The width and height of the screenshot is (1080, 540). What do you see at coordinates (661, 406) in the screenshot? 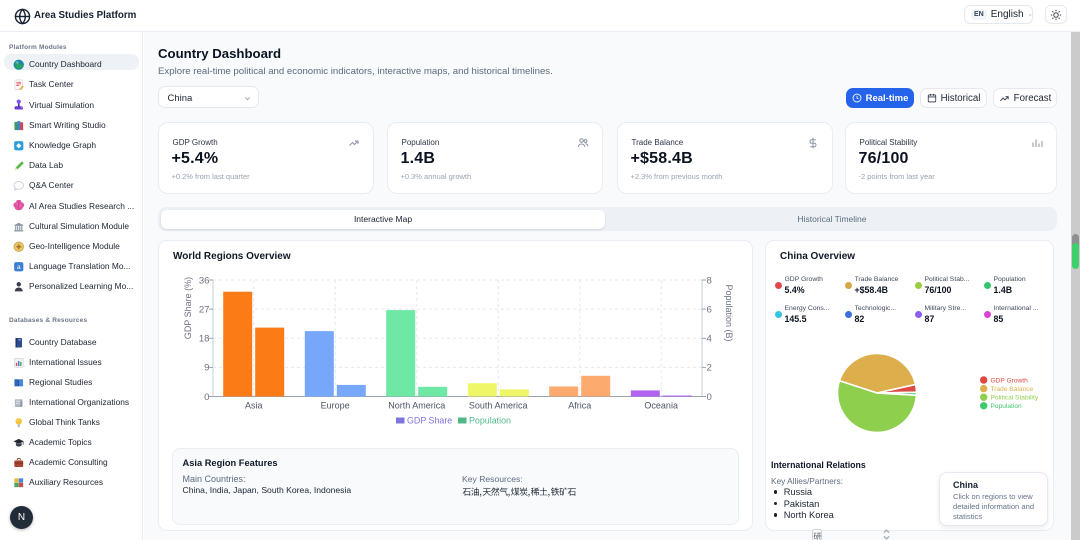
I see `svg-text: Oceania` at bounding box center [661, 406].